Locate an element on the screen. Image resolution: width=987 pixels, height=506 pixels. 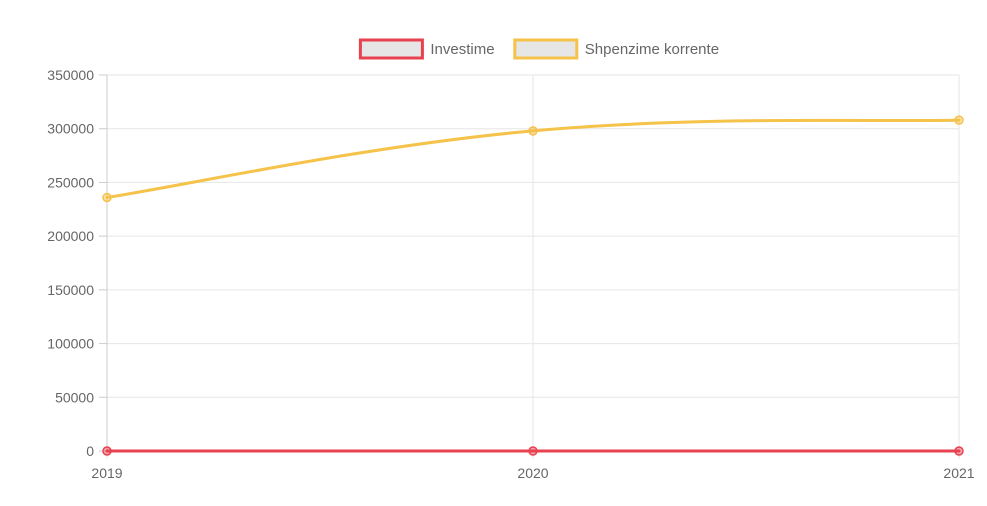
y-tick-label: 300000 is located at coordinates (70, 129).